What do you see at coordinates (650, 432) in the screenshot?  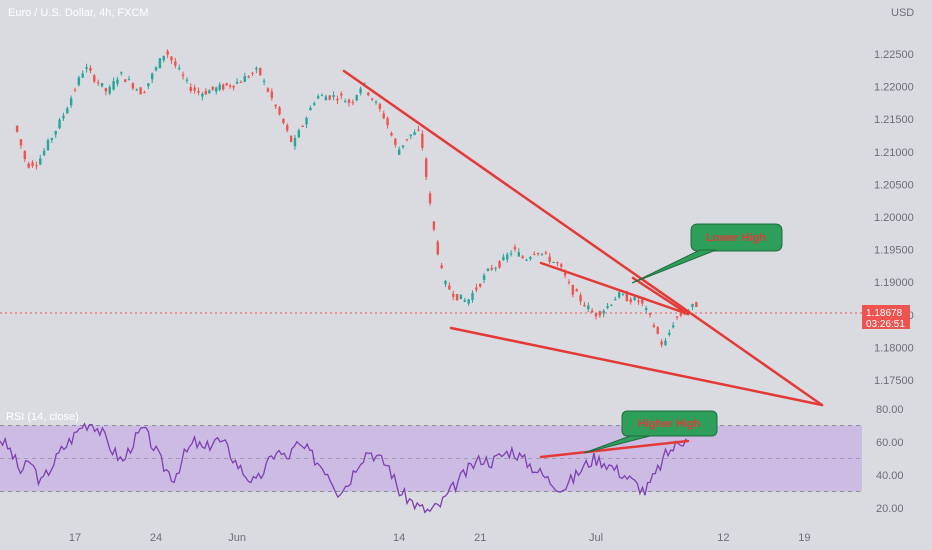 I see `higher-high-callout: Higher High` at bounding box center [650, 432].